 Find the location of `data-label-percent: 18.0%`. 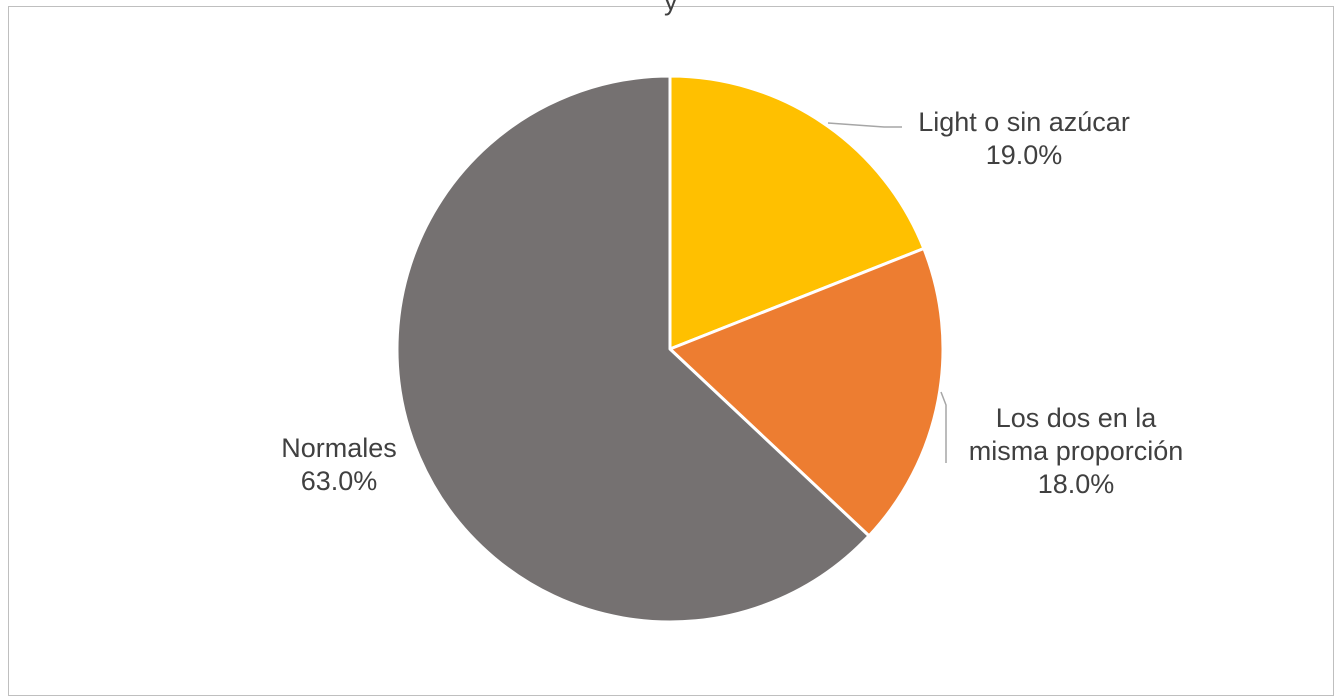

data-label-percent: 18.0% is located at coordinates (1076, 484).